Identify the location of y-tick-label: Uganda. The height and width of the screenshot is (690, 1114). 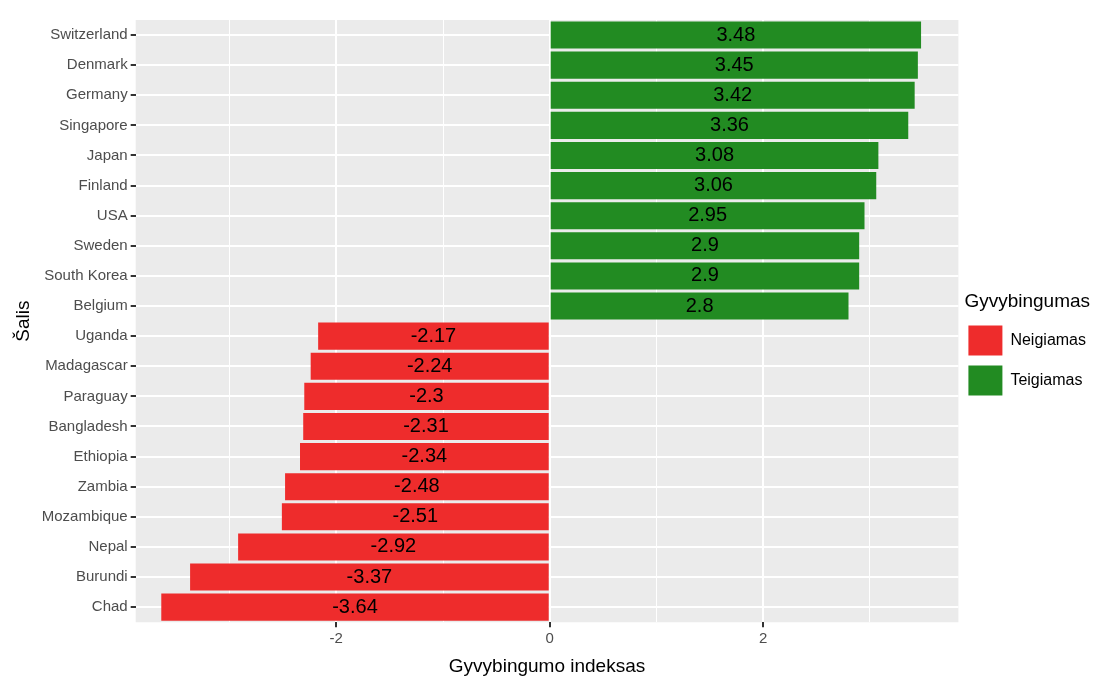
(102, 335).